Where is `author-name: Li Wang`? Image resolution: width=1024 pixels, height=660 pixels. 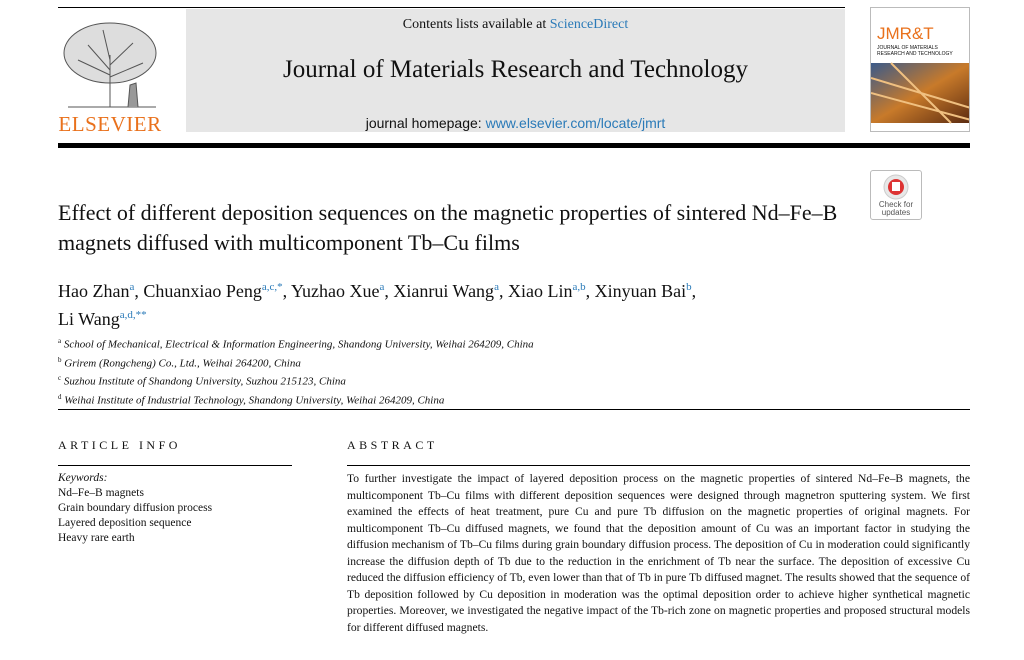 author-name: Li Wang is located at coordinates (89, 319).